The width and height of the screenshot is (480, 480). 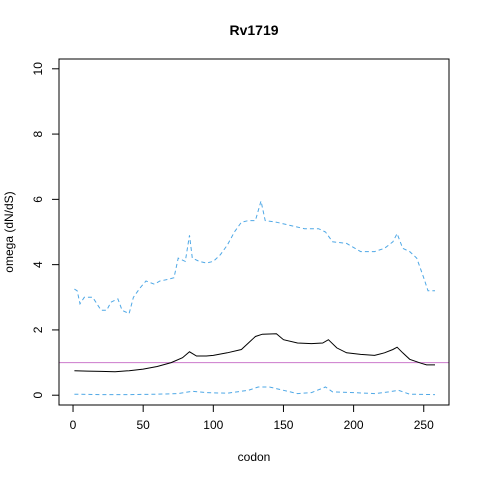 I want to click on y-axis-label: omega (dN/dS), so click(x=9, y=231).